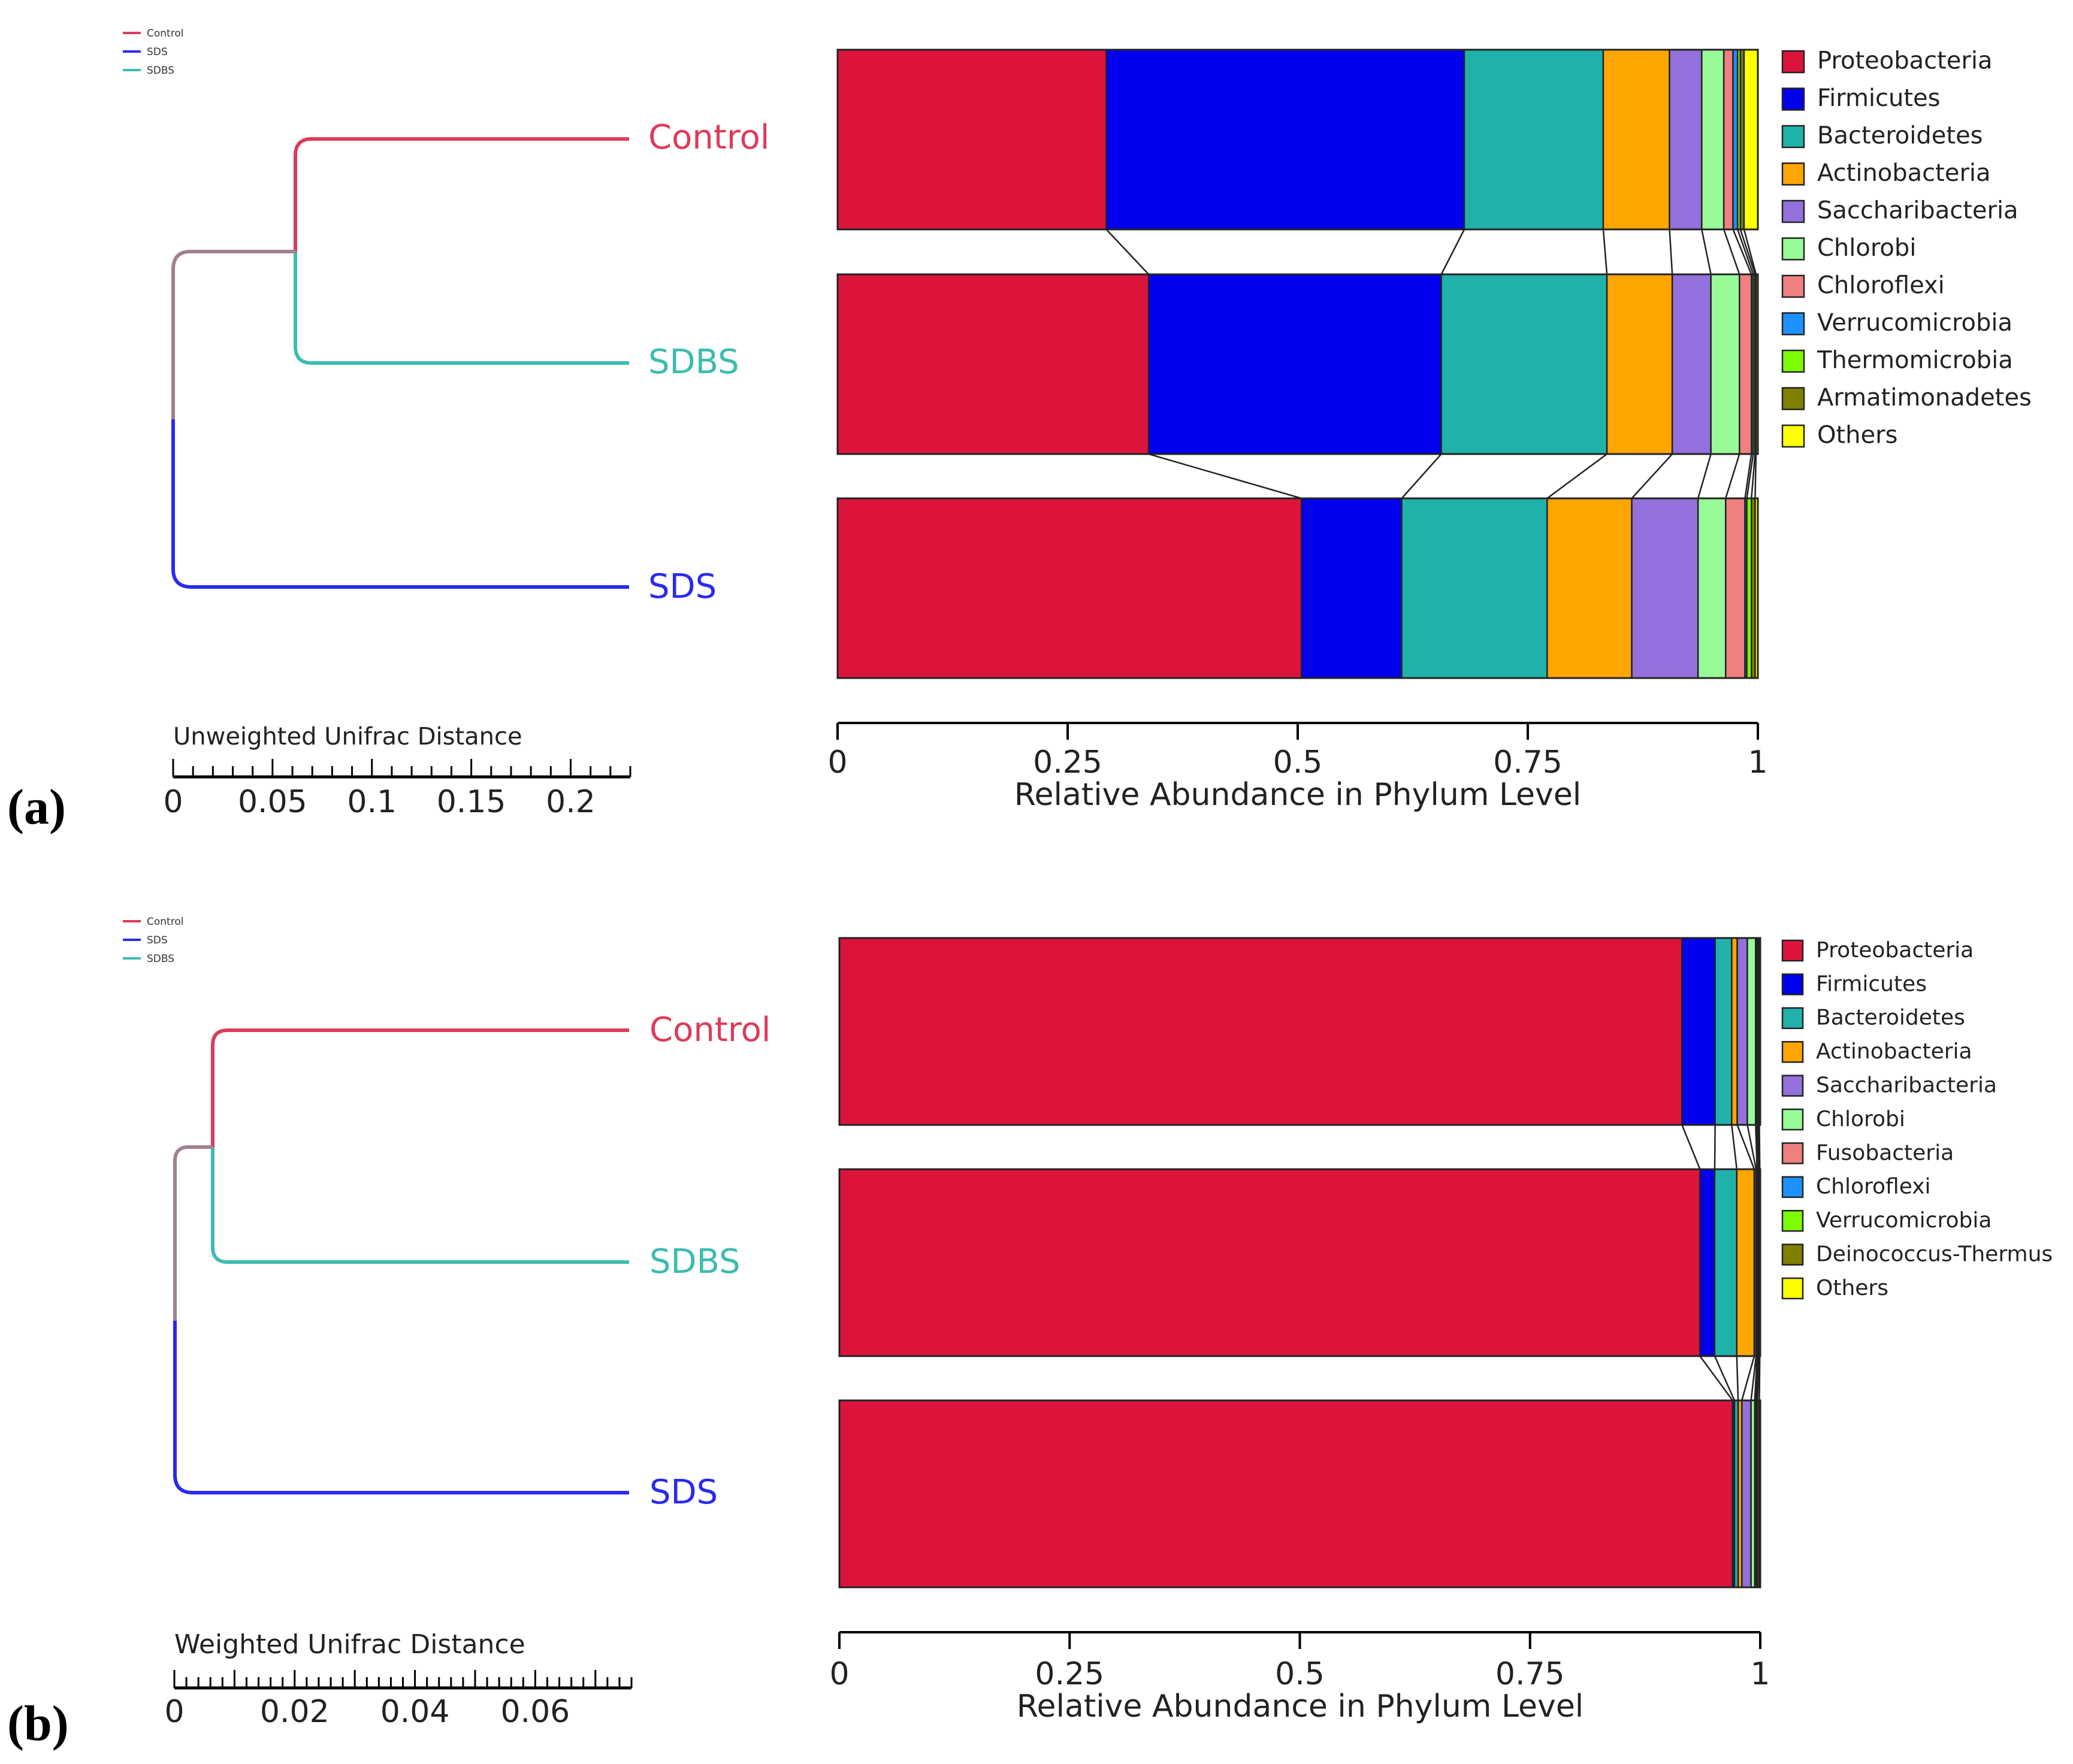 Image resolution: width=2073 pixels, height=1764 pixels. What do you see at coordinates (695, 1261) in the screenshot?
I see `dendro-b-leaf-sdbs: SDBS` at bounding box center [695, 1261].